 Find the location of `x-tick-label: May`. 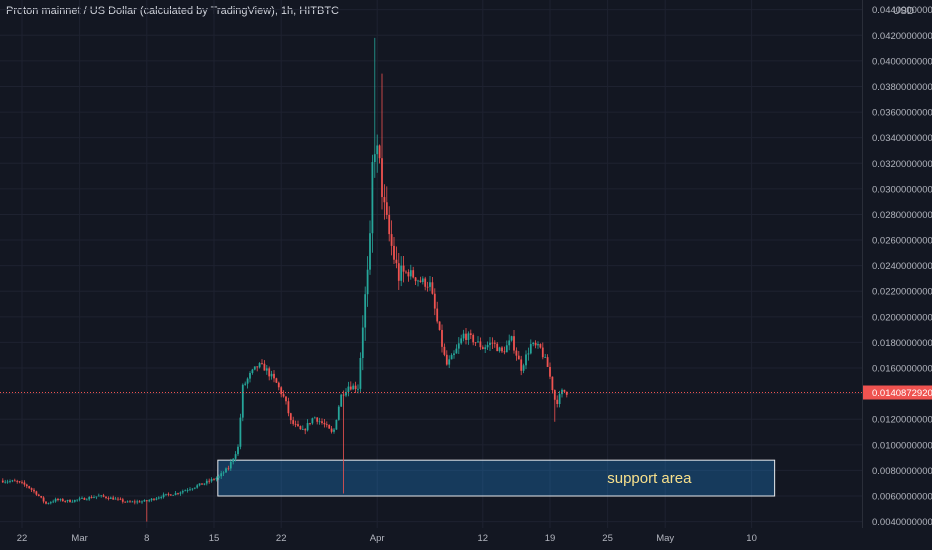

x-tick-label: May is located at coordinates (665, 538).